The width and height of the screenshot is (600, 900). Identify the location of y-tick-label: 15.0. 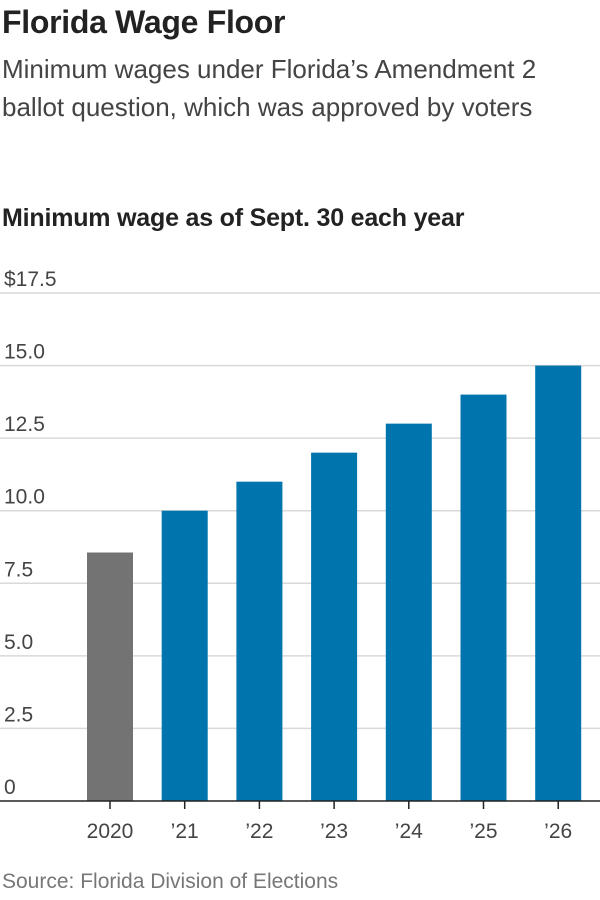
(24, 352).